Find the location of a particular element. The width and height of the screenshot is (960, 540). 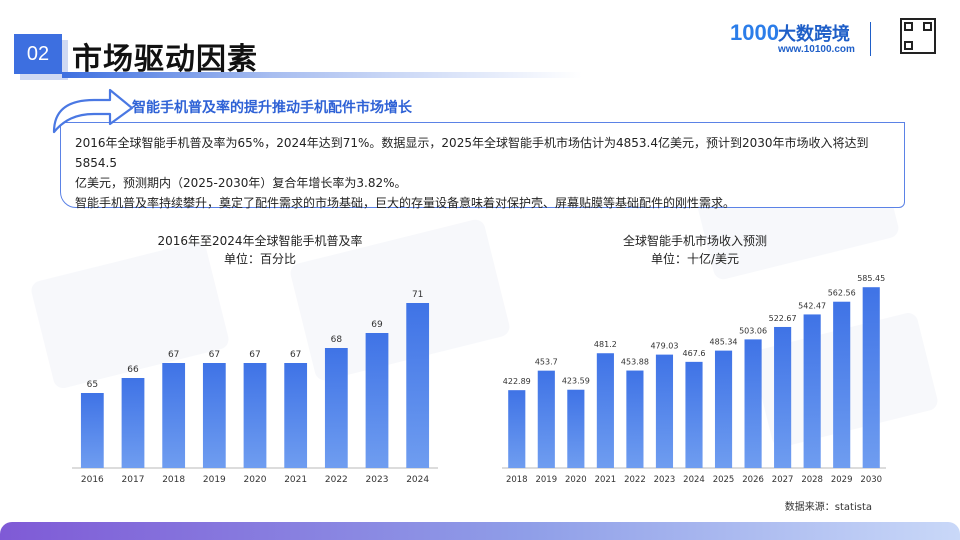

logo-separator is located at coordinates (870, 39).